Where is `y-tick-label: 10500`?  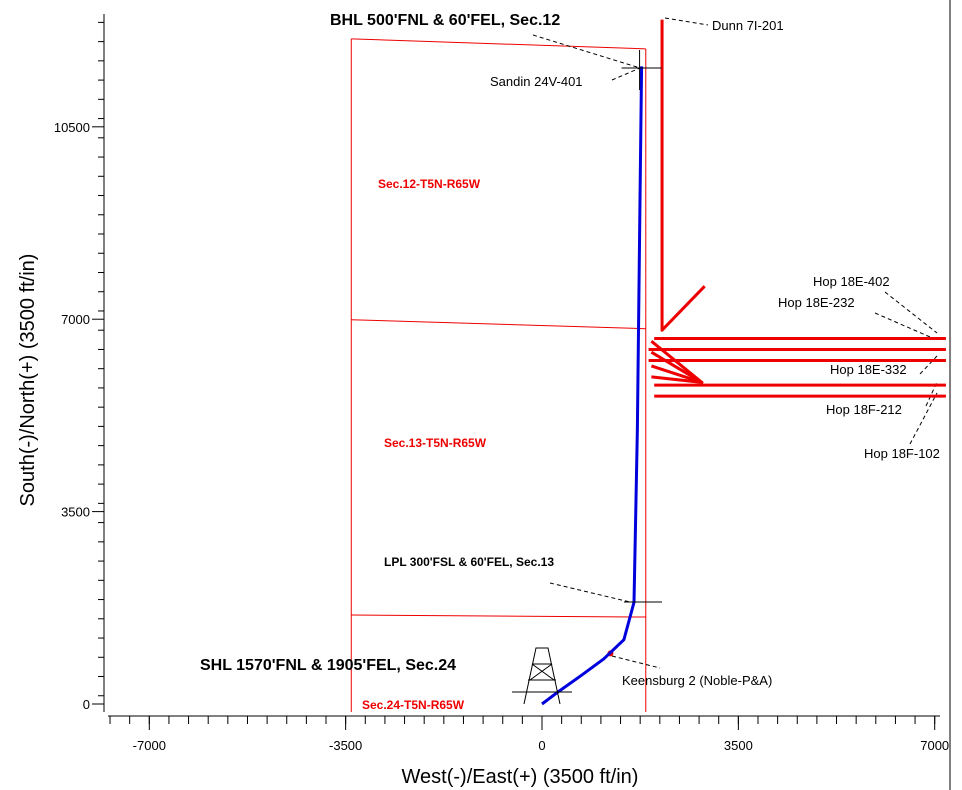
y-tick-label: 10500 is located at coordinates (72, 127).